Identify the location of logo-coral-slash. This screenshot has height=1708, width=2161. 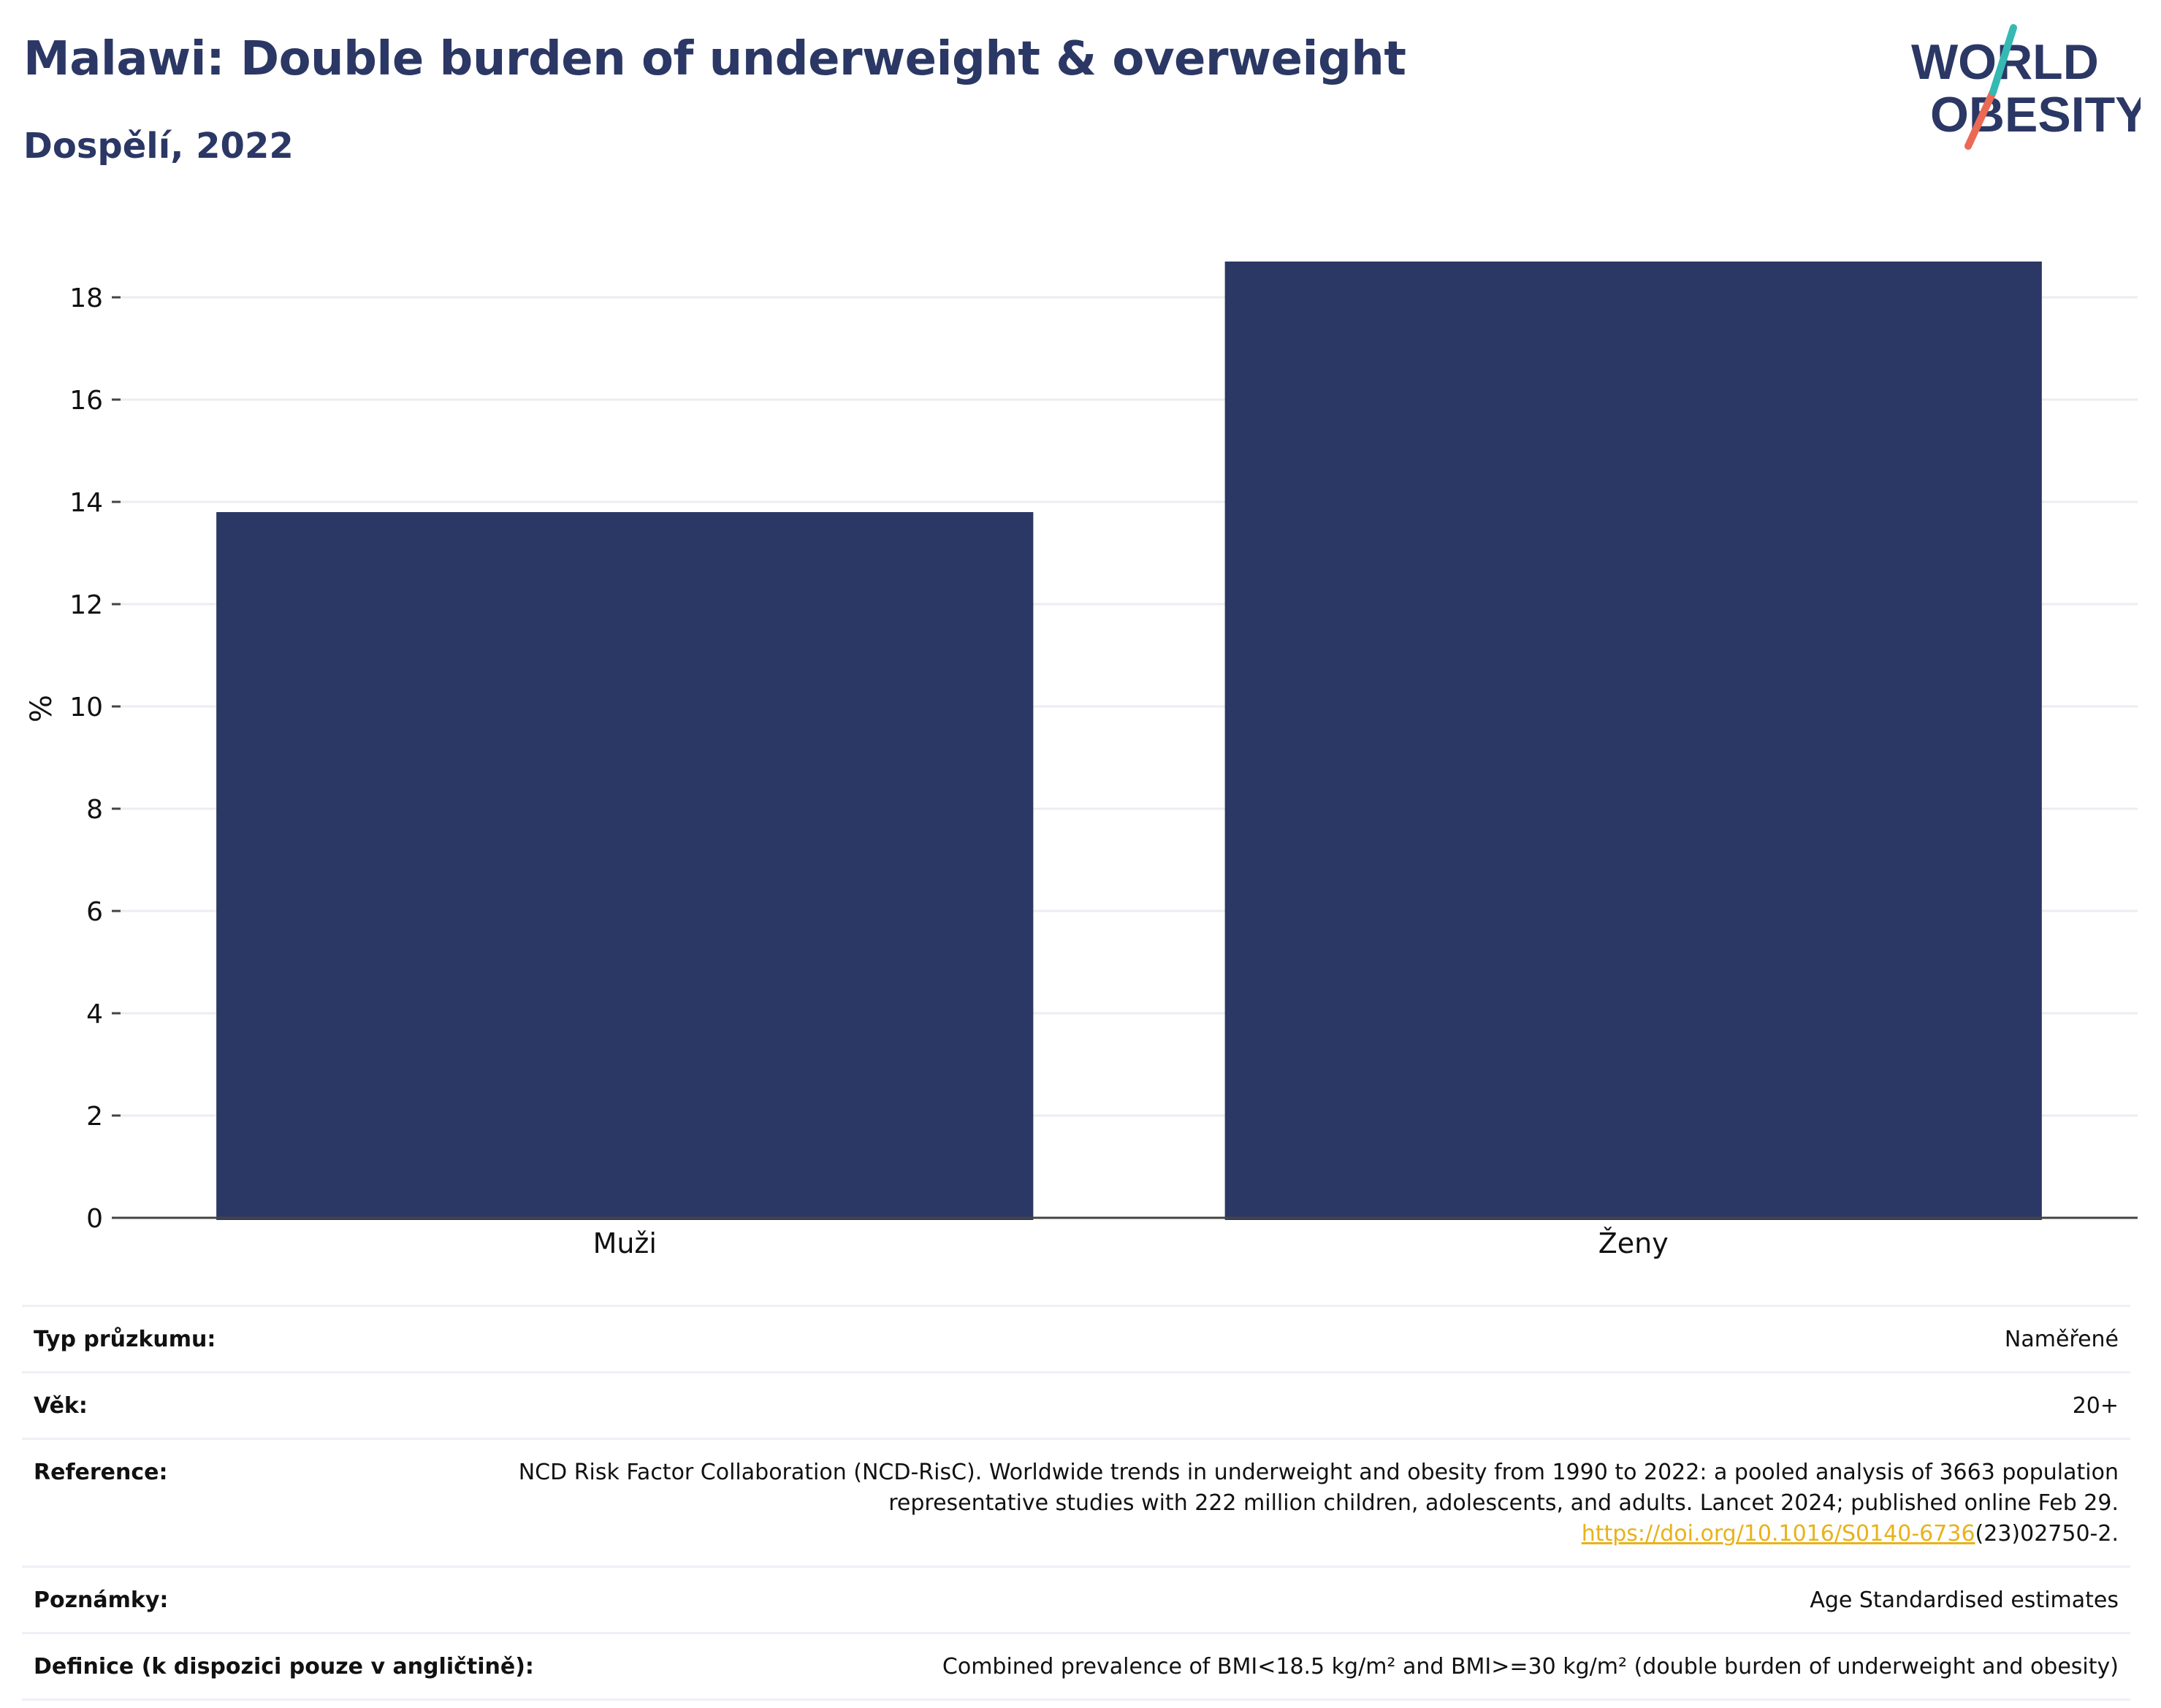
(1981, 119).